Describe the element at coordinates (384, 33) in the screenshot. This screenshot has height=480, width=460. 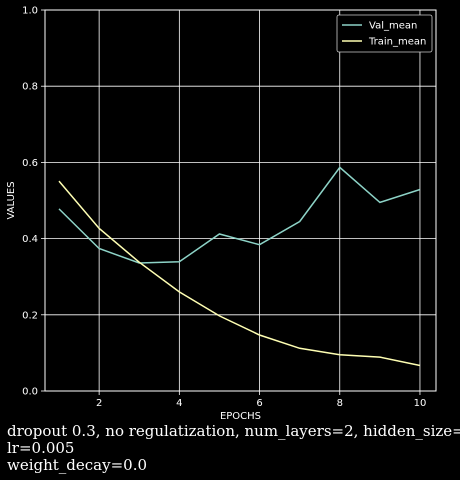
I see `legend: Val_mean Train_mean` at that location.